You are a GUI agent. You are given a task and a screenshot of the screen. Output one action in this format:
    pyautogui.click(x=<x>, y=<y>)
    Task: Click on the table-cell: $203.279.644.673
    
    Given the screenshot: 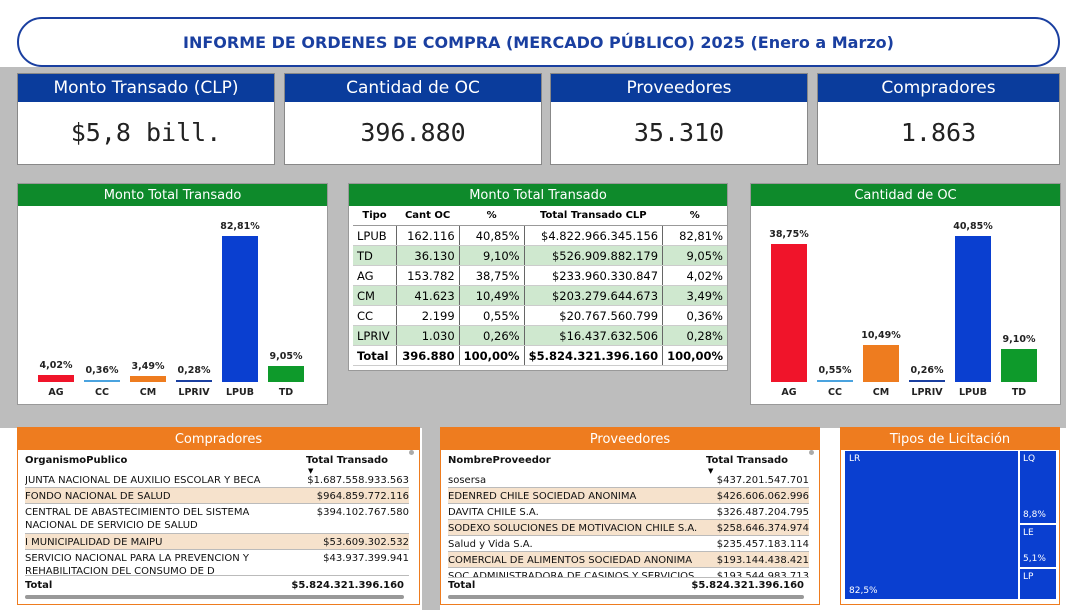 What is the action you would take?
    pyautogui.click(x=593, y=295)
    